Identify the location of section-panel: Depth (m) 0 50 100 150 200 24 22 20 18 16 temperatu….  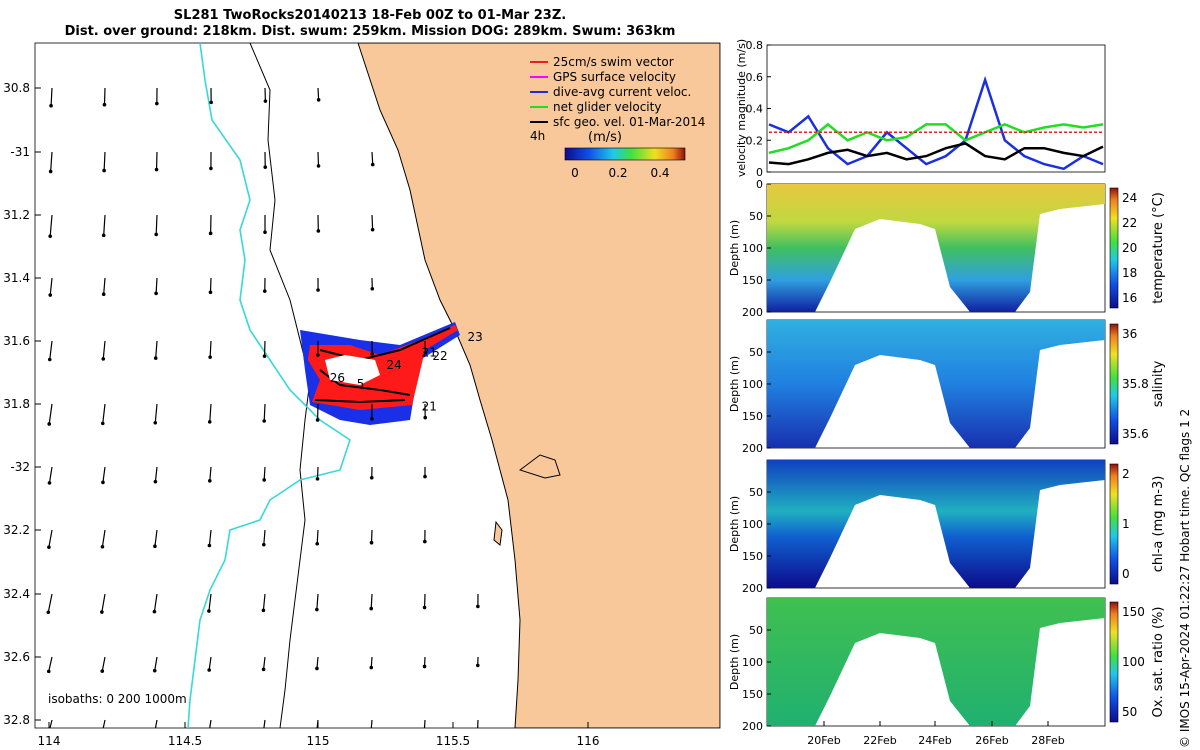
(947, 248).